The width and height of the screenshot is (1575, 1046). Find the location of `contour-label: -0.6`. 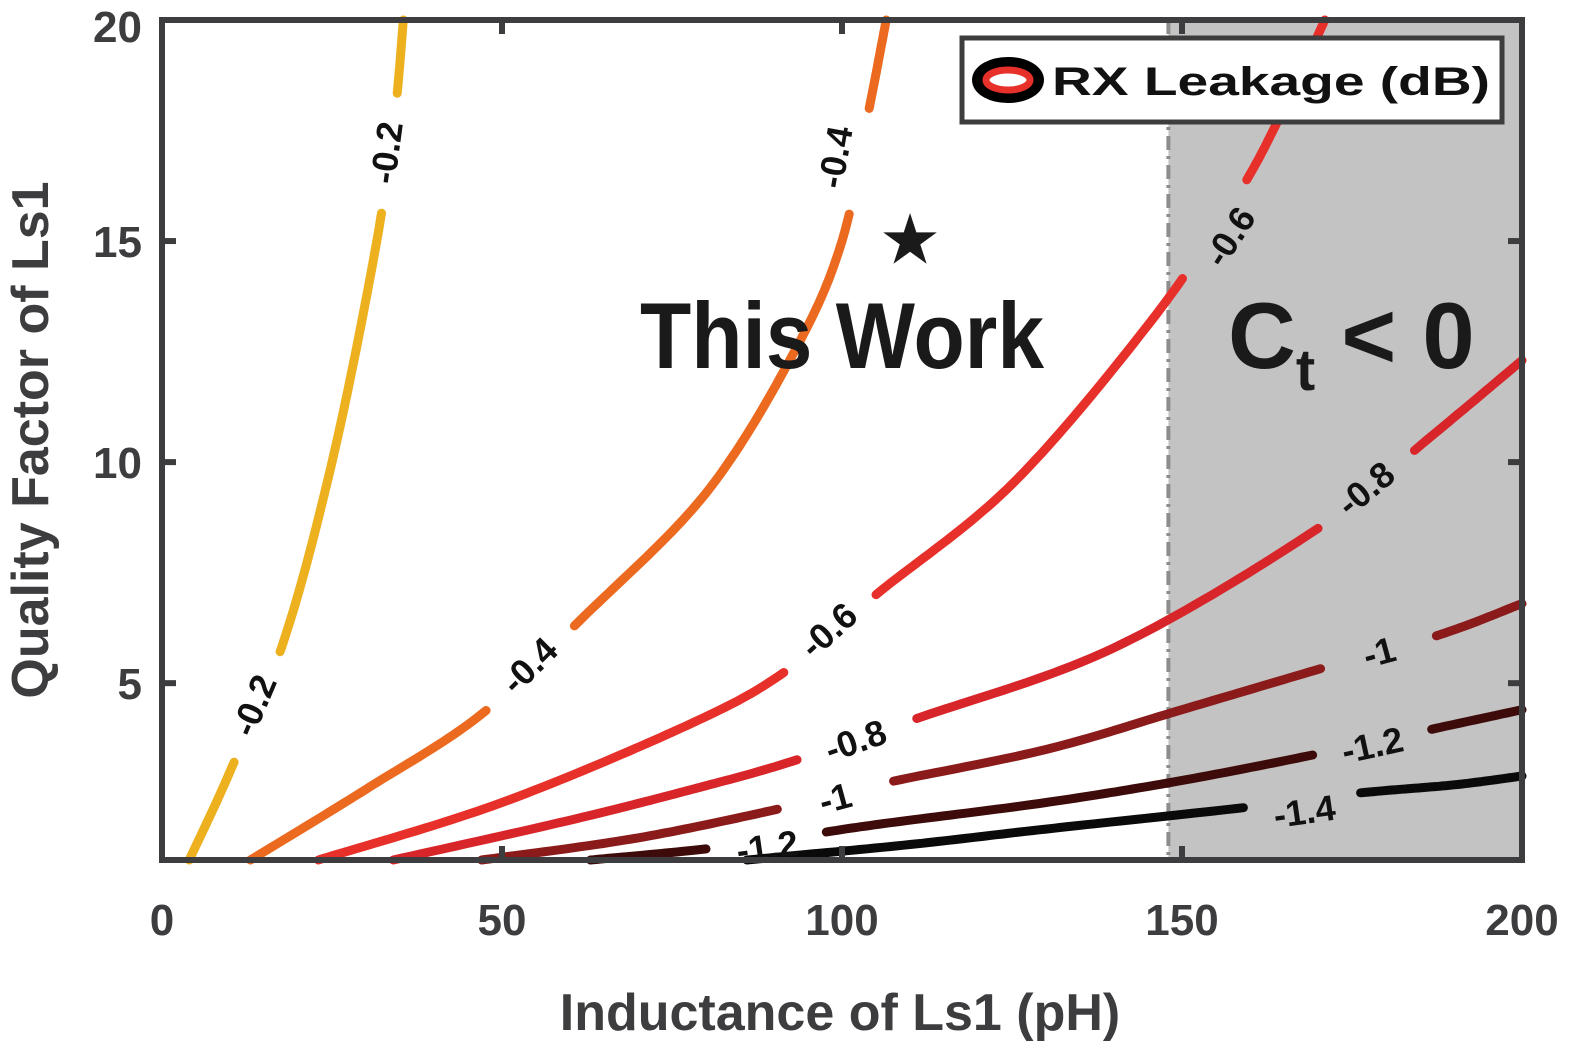

contour-label: -0.6 is located at coordinates (829, 630).